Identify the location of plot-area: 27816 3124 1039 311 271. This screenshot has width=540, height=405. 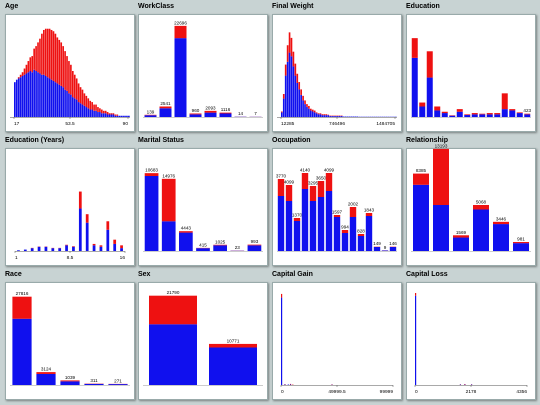
(70, 341).